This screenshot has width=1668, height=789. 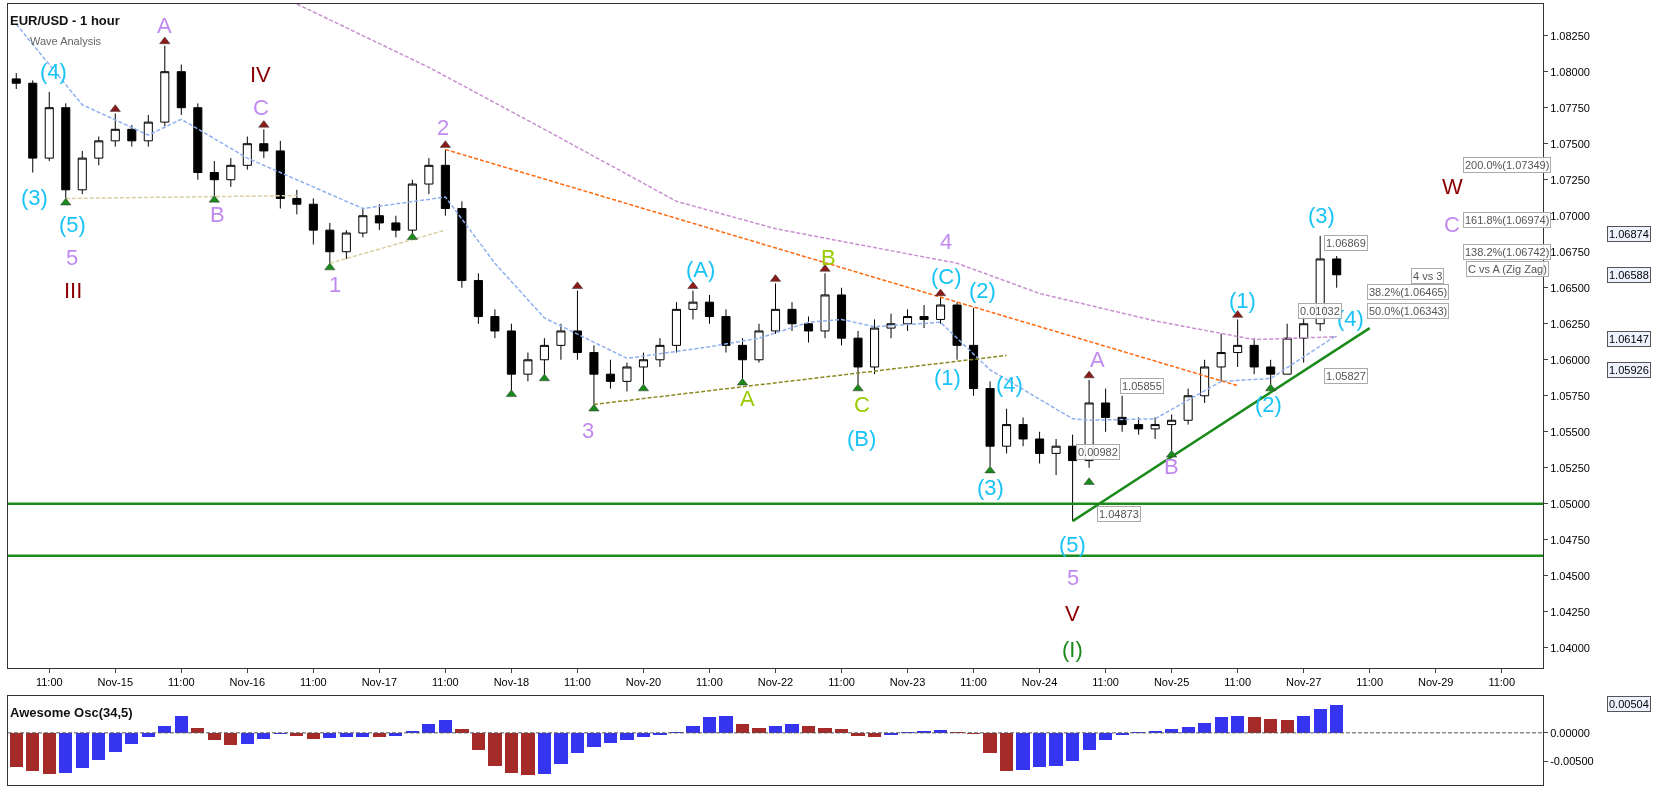 I want to click on x-tick-label: Nov-24, so click(x=1039, y=682).